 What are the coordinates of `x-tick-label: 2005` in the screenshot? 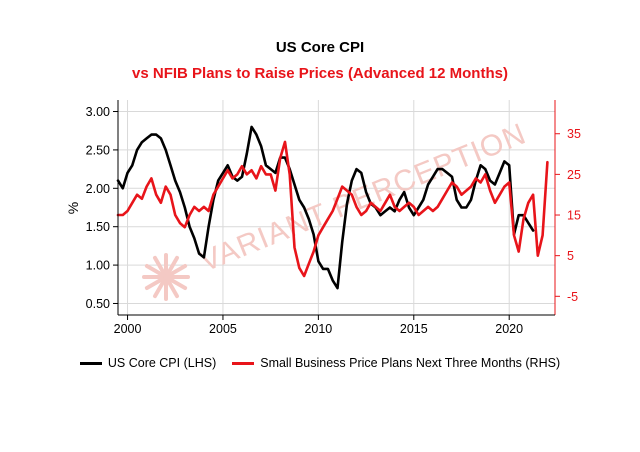 It's located at (223, 329).